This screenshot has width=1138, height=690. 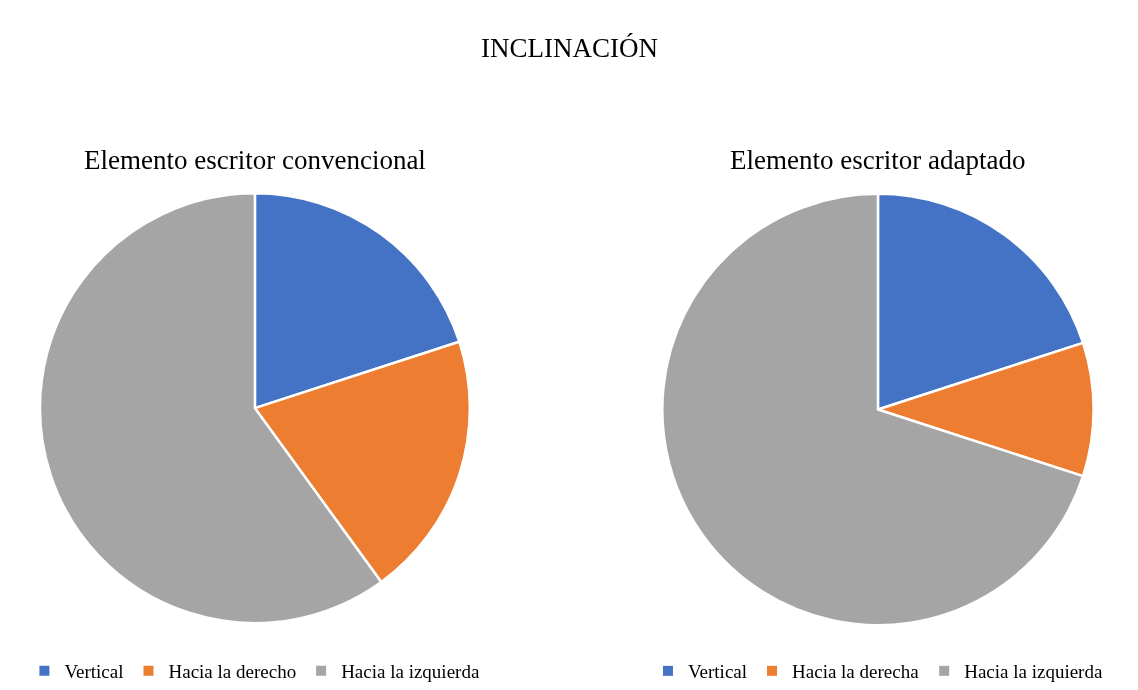 I want to click on chart-title: Elemento escritor adaptado, so click(x=878, y=160).